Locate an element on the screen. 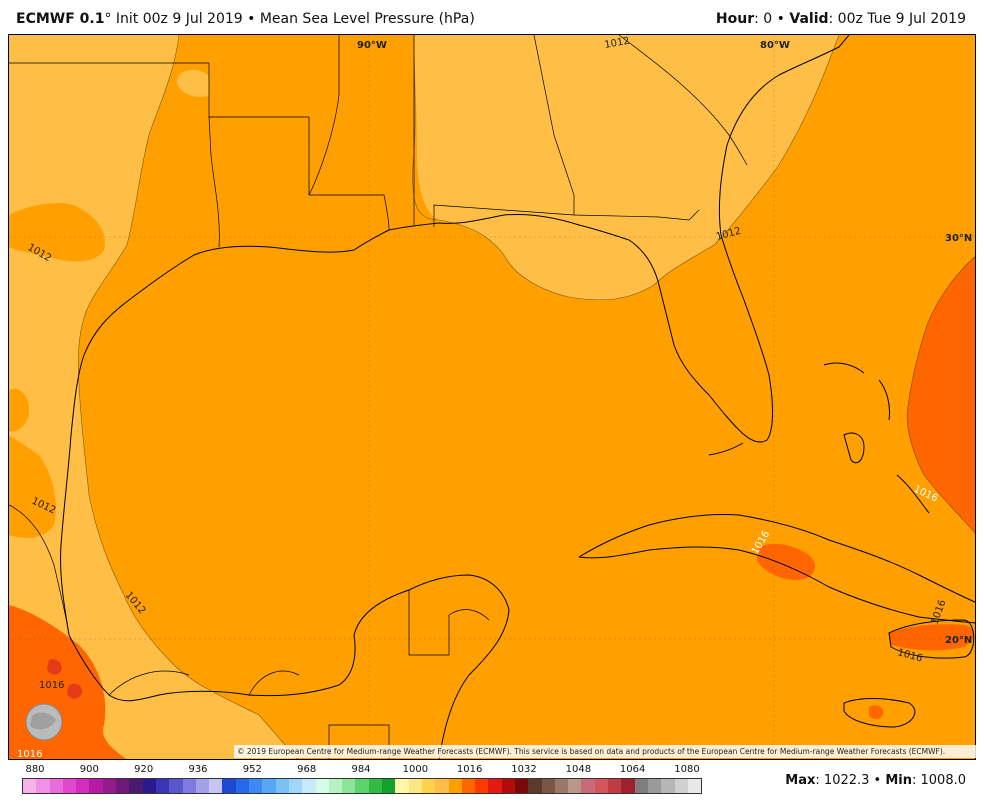 The width and height of the screenshot is (984, 808). legend-tick-label: 1016 is located at coordinates (469, 769).